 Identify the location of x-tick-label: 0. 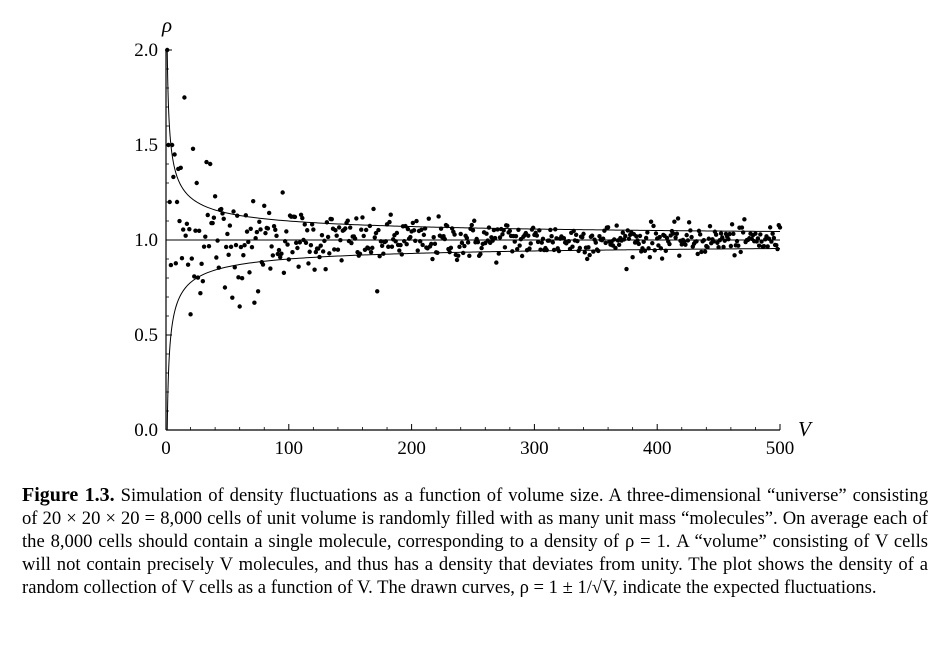
(166, 448).